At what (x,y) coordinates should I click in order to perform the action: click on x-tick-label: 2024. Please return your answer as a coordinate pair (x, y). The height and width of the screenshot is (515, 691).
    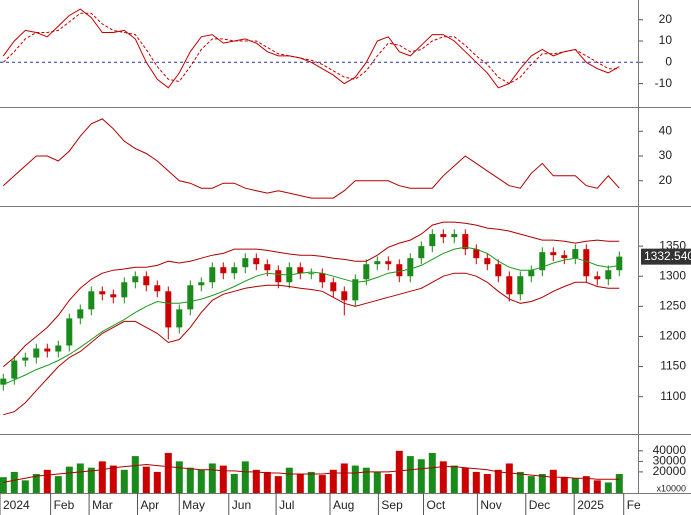
    Looking at the image, I should click on (16, 505).